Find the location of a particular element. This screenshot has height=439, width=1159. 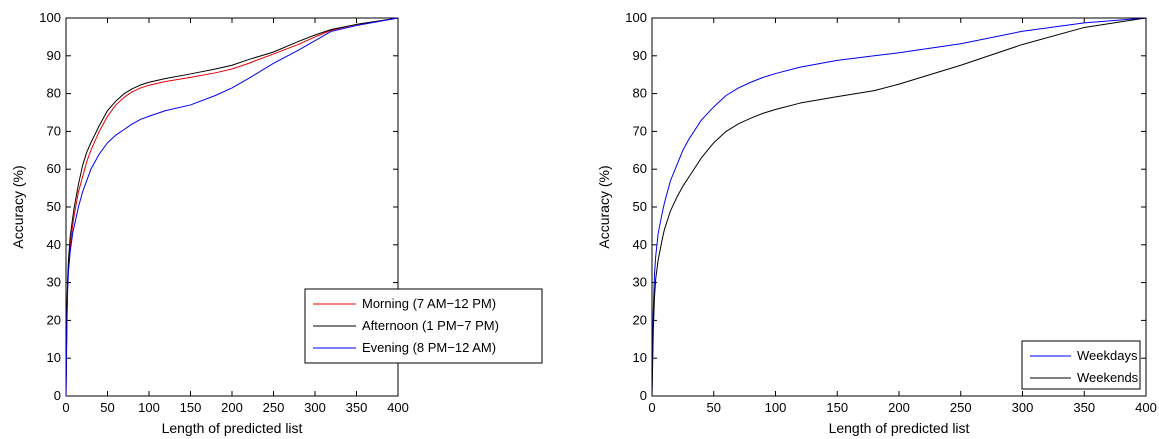

legend-box is located at coordinates (1081, 365).